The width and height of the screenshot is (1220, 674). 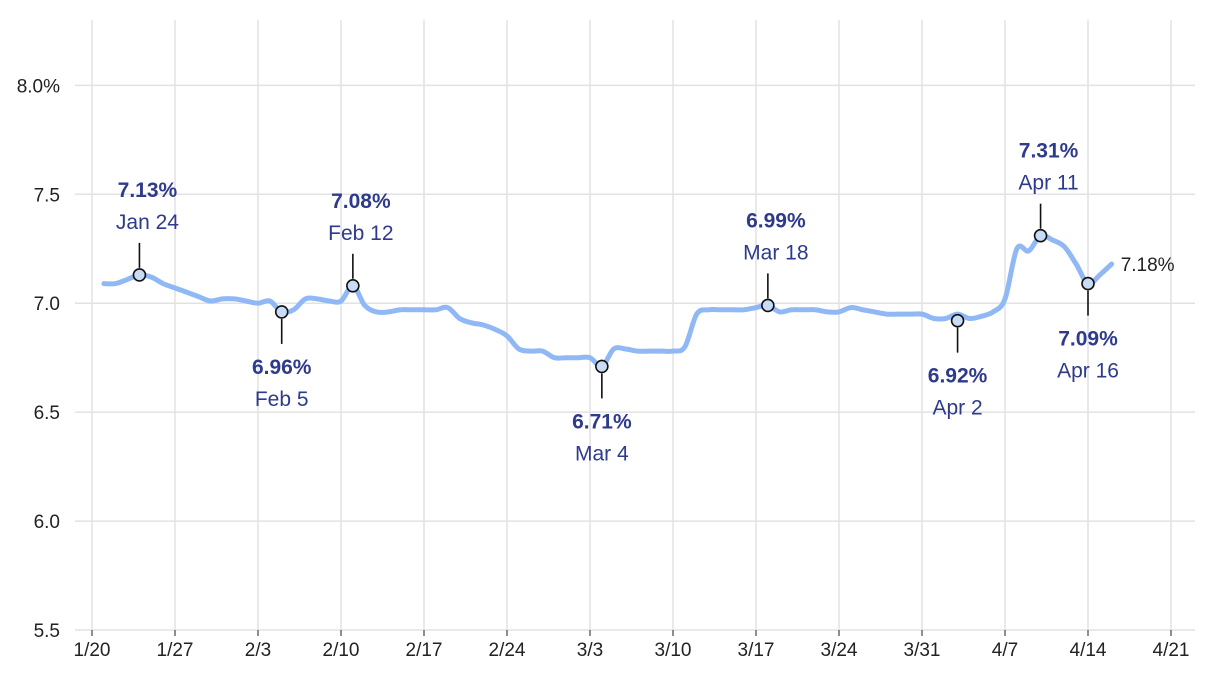 I want to click on annotation-value: 6.99%, so click(x=776, y=220).